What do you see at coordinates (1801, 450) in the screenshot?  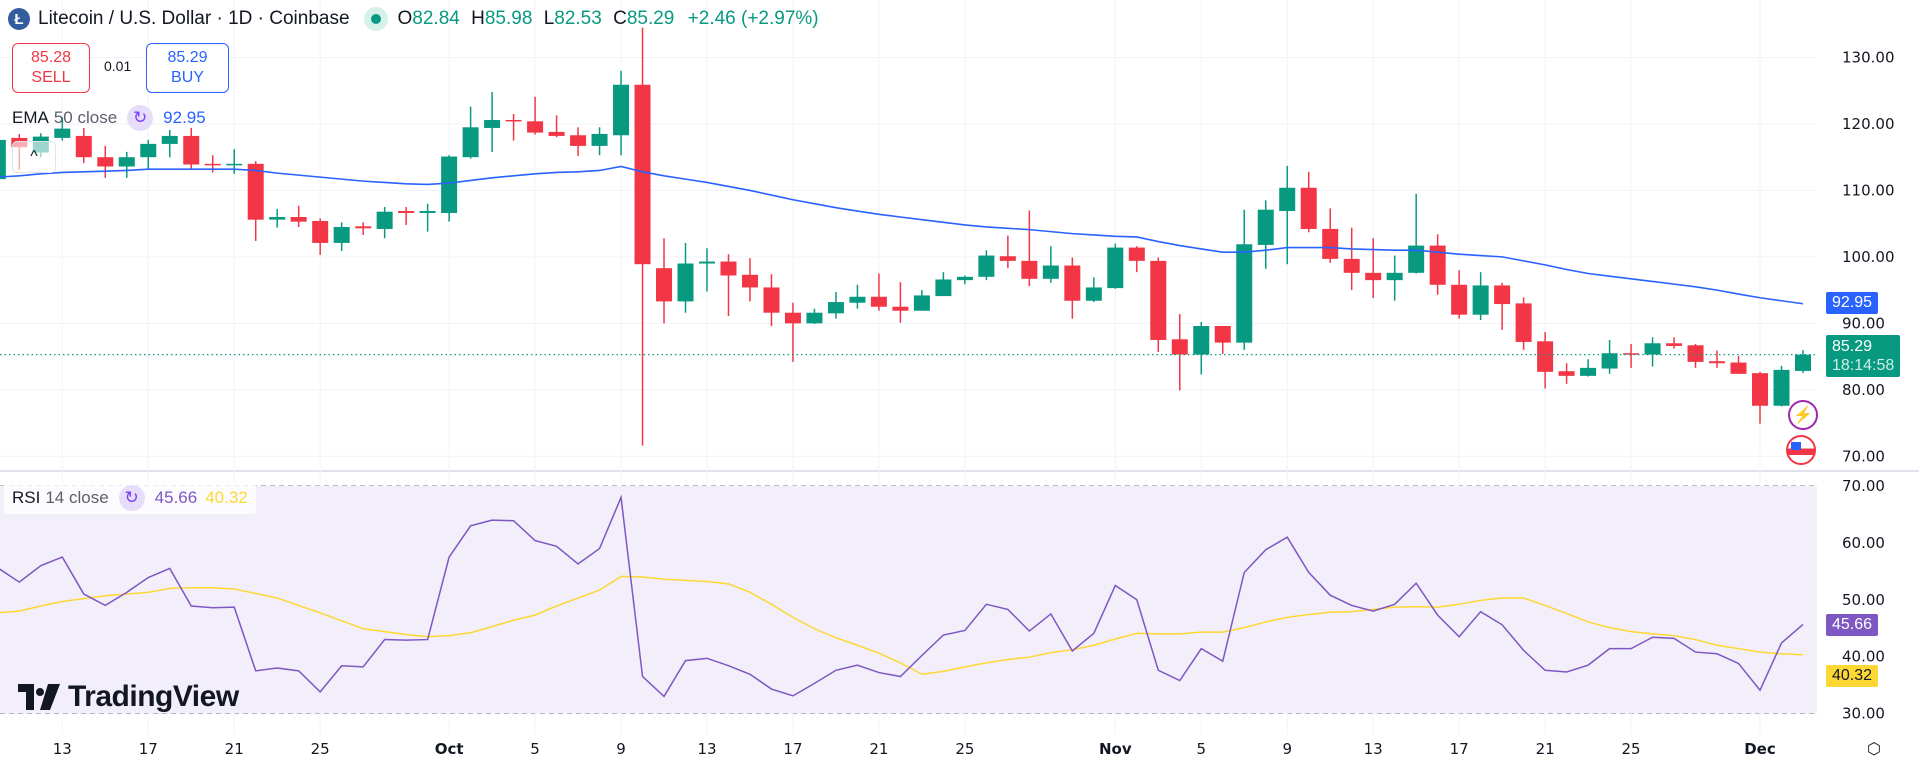 I see `us-flag-economic-event-icon` at bounding box center [1801, 450].